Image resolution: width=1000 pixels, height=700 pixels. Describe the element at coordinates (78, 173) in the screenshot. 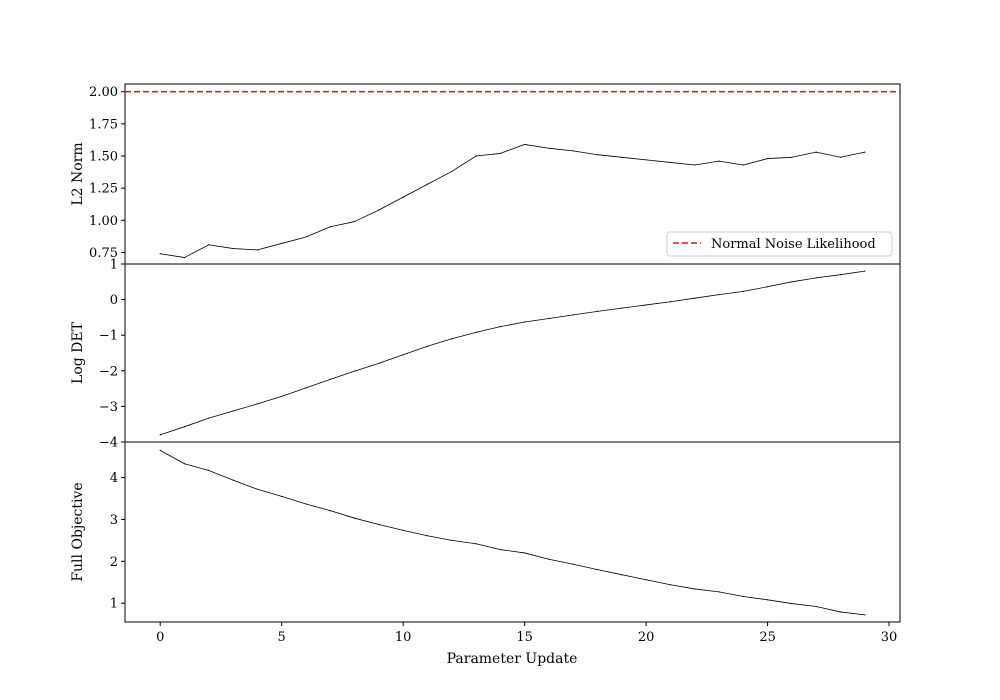

I see `l2-norm-y-axis-label: L2 Norm` at that location.